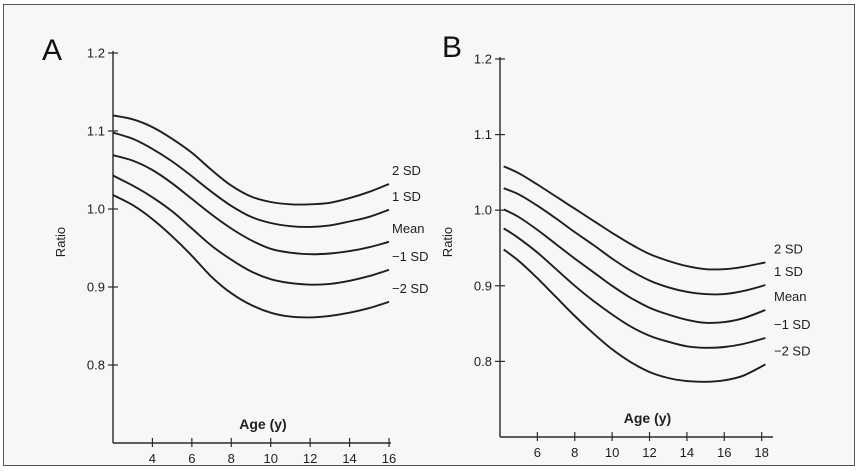  I want to click on panel-a-x-axis-title: Age (y), so click(262, 424).